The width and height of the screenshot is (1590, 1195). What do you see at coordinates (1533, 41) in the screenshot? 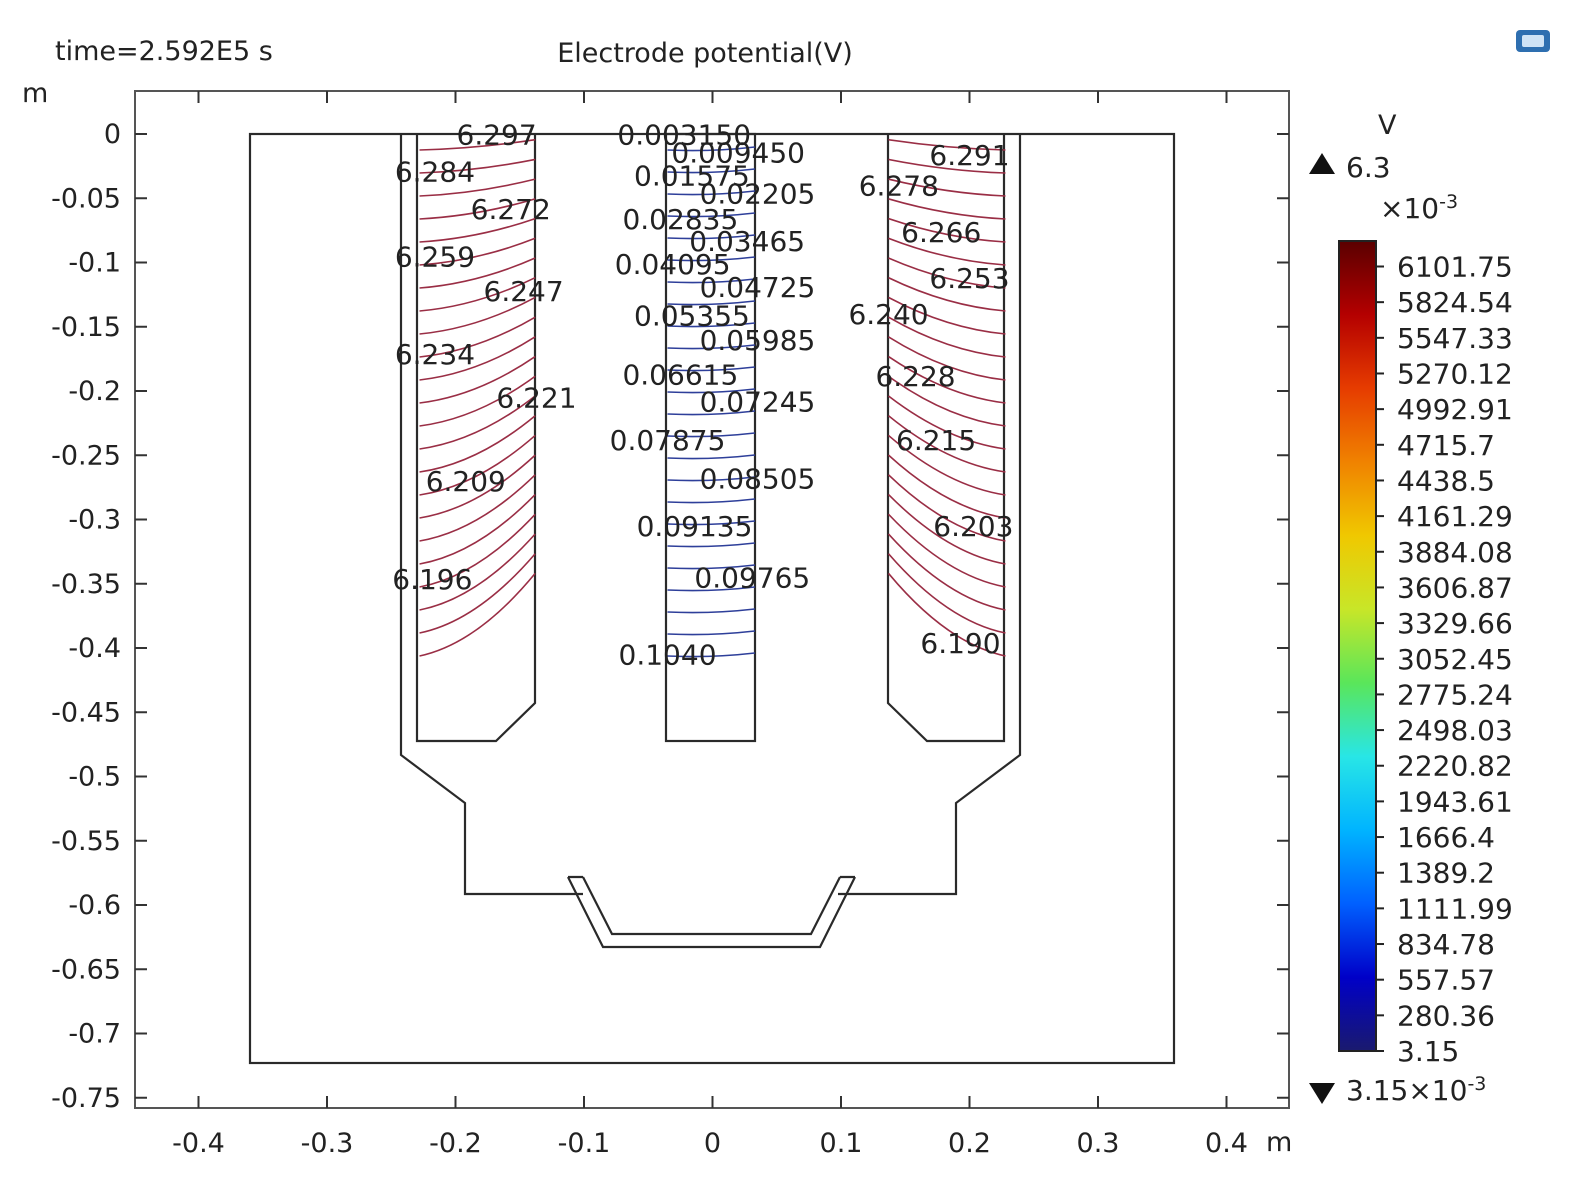
I see `app-window-icon` at bounding box center [1533, 41].